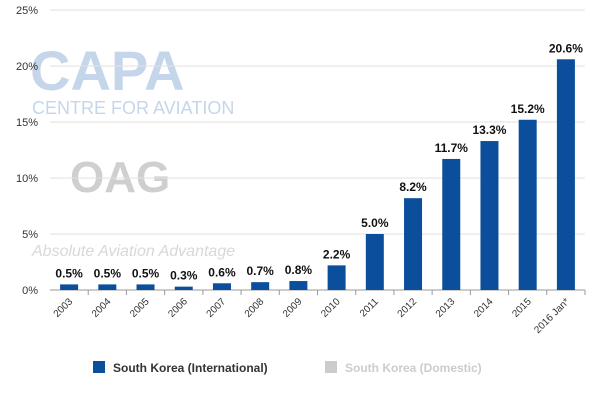 This screenshot has height=400, width=600. Describe the element at coordinates (222, 272) in the screenshot. I see `data-label: 0.6%` at that location.